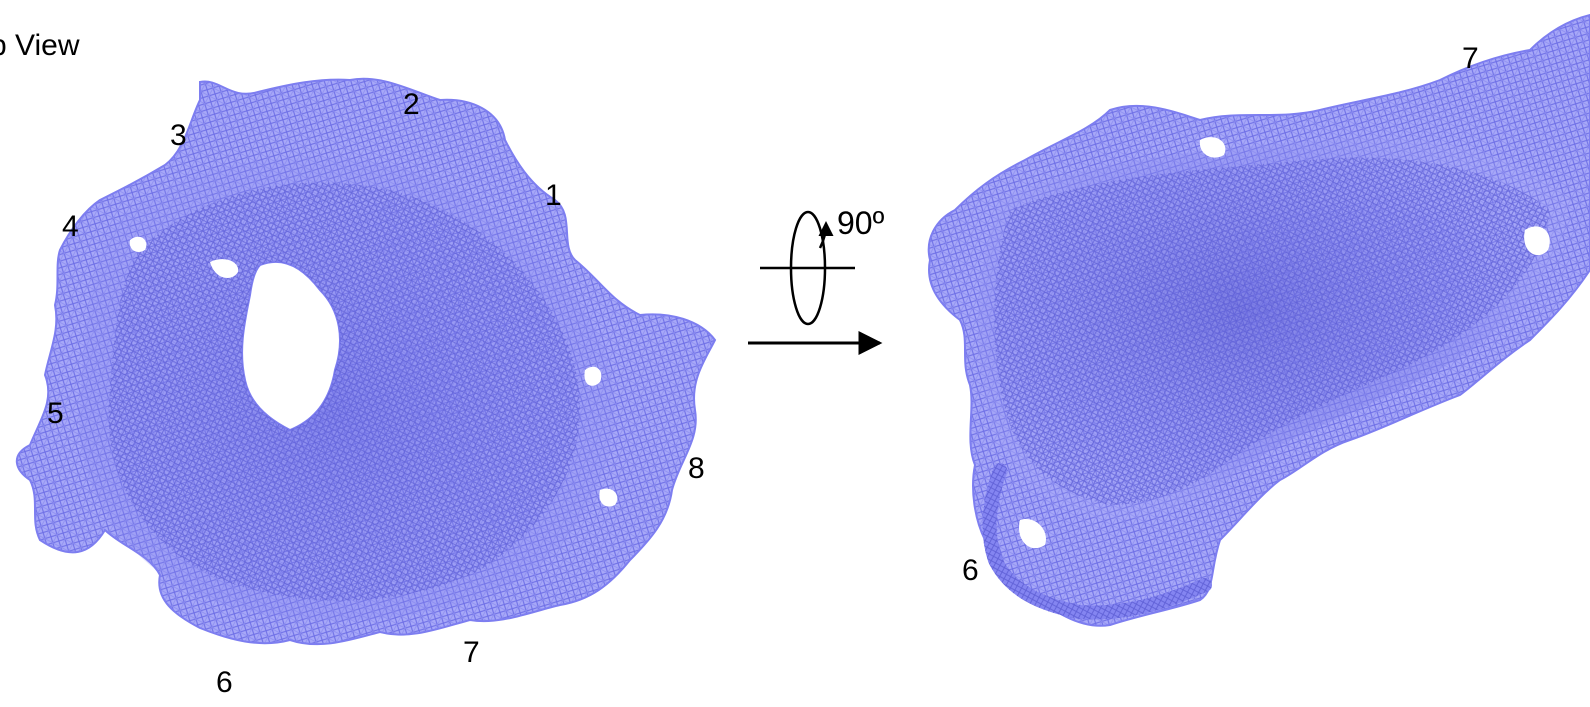 The width and height of the screenshot is (1590, 707). Describe the element at coordinates (696, 468) in the screenshot. I see `top-view-label-8: 8` at that location.